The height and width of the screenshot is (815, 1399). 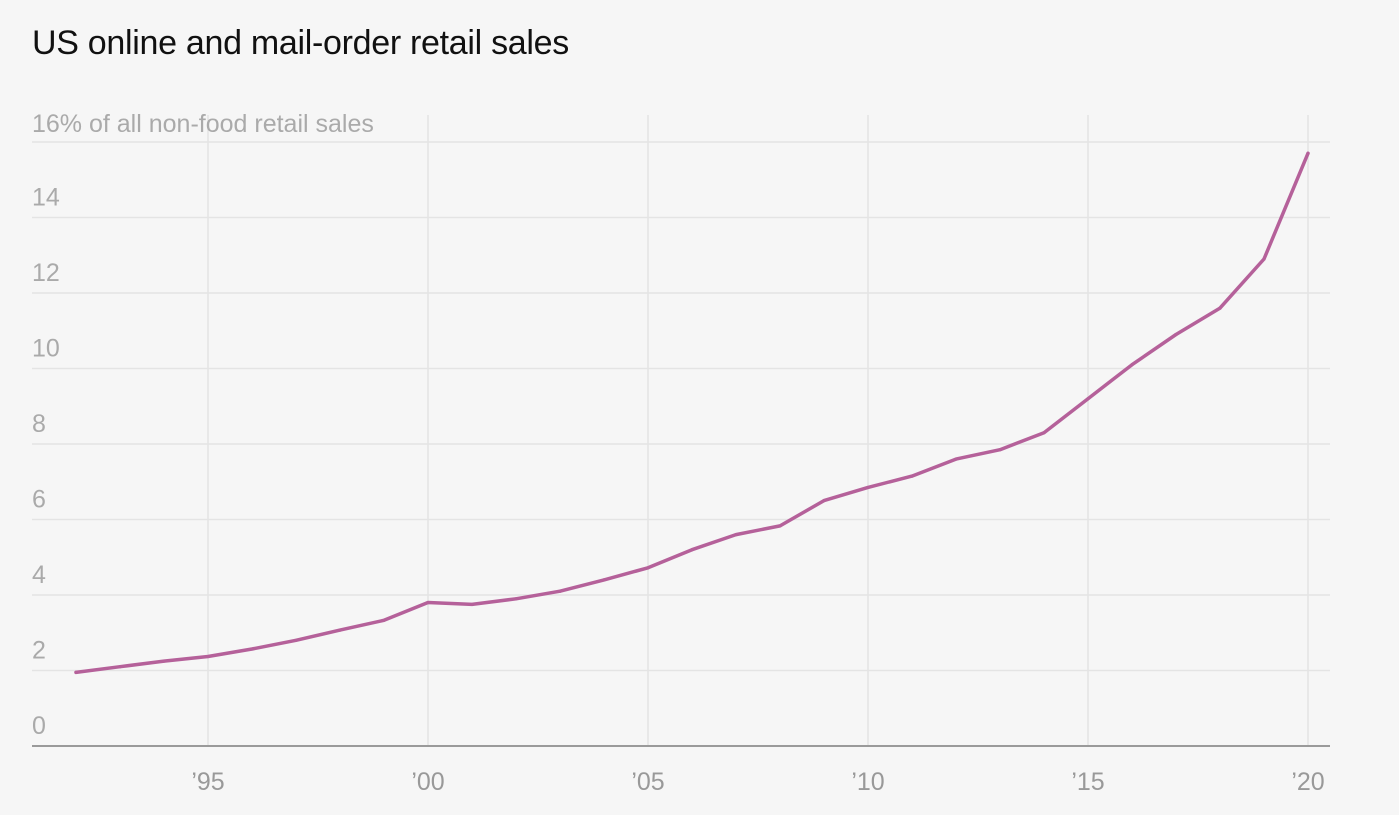 What do you see at coordinates (427, 782) in the screenshot?
I see `x-tick-label: ’00` at bounding box center [427, 782].